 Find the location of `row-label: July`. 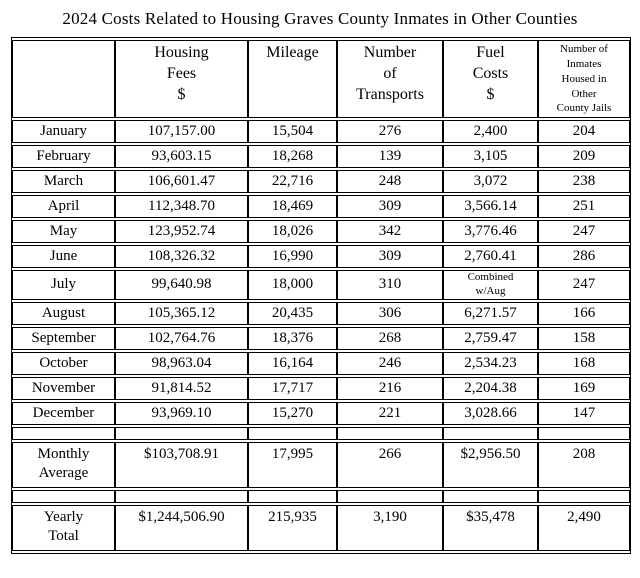

row-label: July is located at coordinates (63, 285).